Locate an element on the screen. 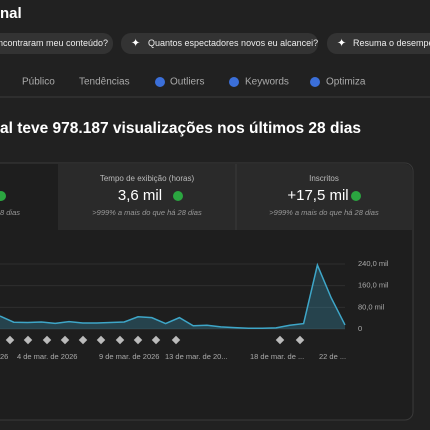 The image size is (430, 430). channel-title: nal is located at coordinates (11, 13).